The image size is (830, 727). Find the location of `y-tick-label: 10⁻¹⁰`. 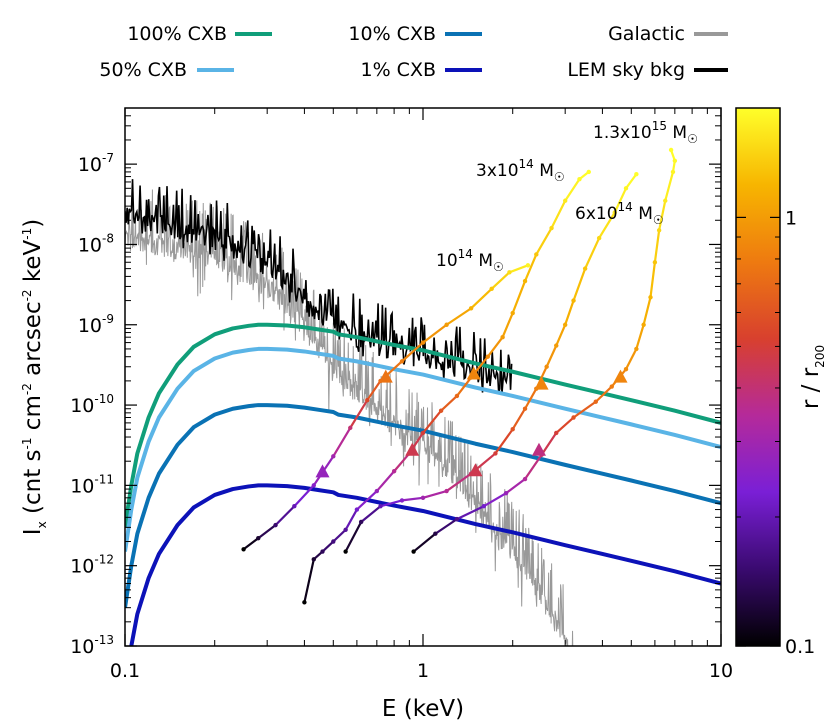

y-tick-label: 10⁻¹⁰ is located at coordinates (92, 404).